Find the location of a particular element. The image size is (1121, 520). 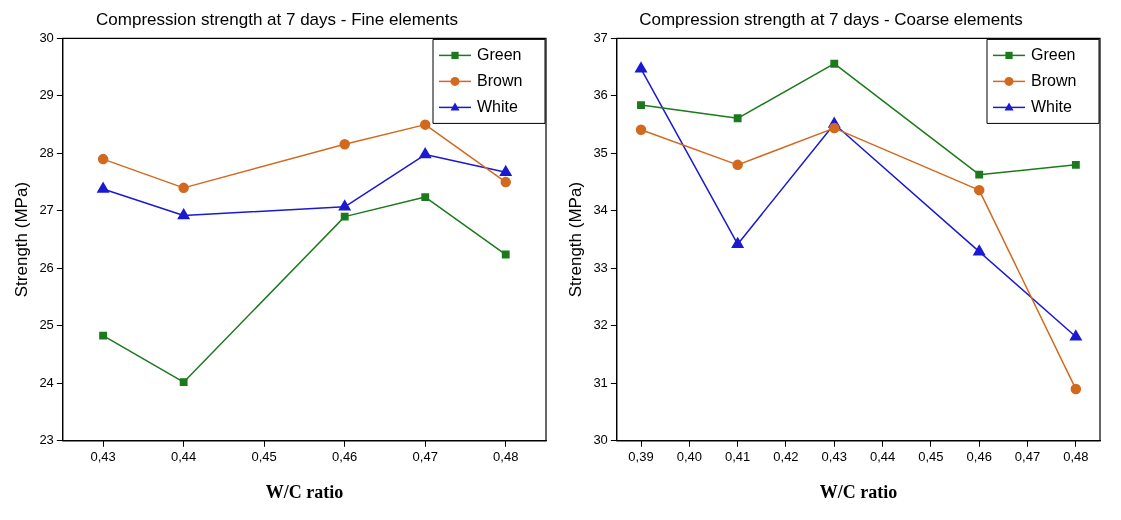

y-tick-label: 28 is located at coordinates (46, 152).